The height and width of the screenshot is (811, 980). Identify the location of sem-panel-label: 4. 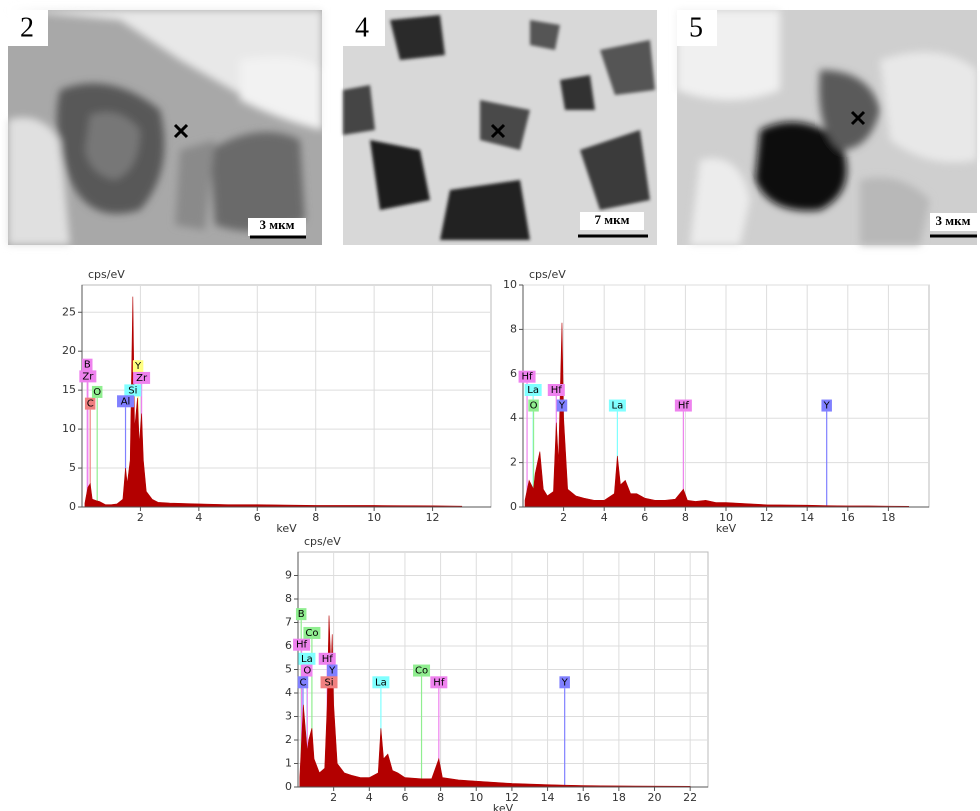
(362, 27).